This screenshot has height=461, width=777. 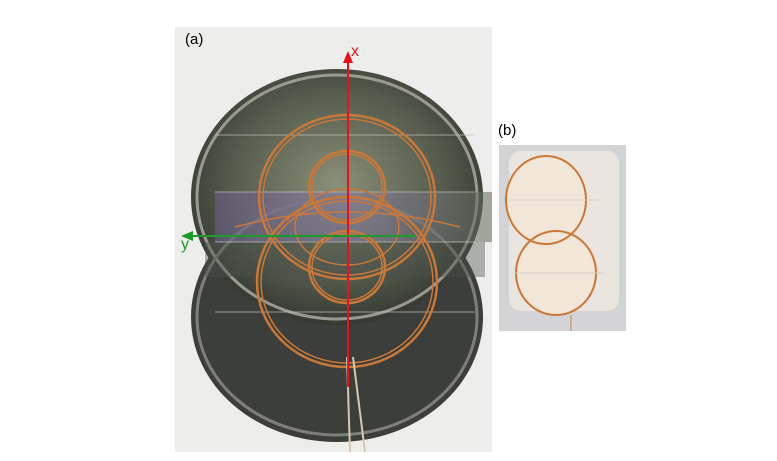 What do you see at coordinates (187, 236) in the screenshot?
I see `y-axis-arrowhead` at bounding box center [187, 236].